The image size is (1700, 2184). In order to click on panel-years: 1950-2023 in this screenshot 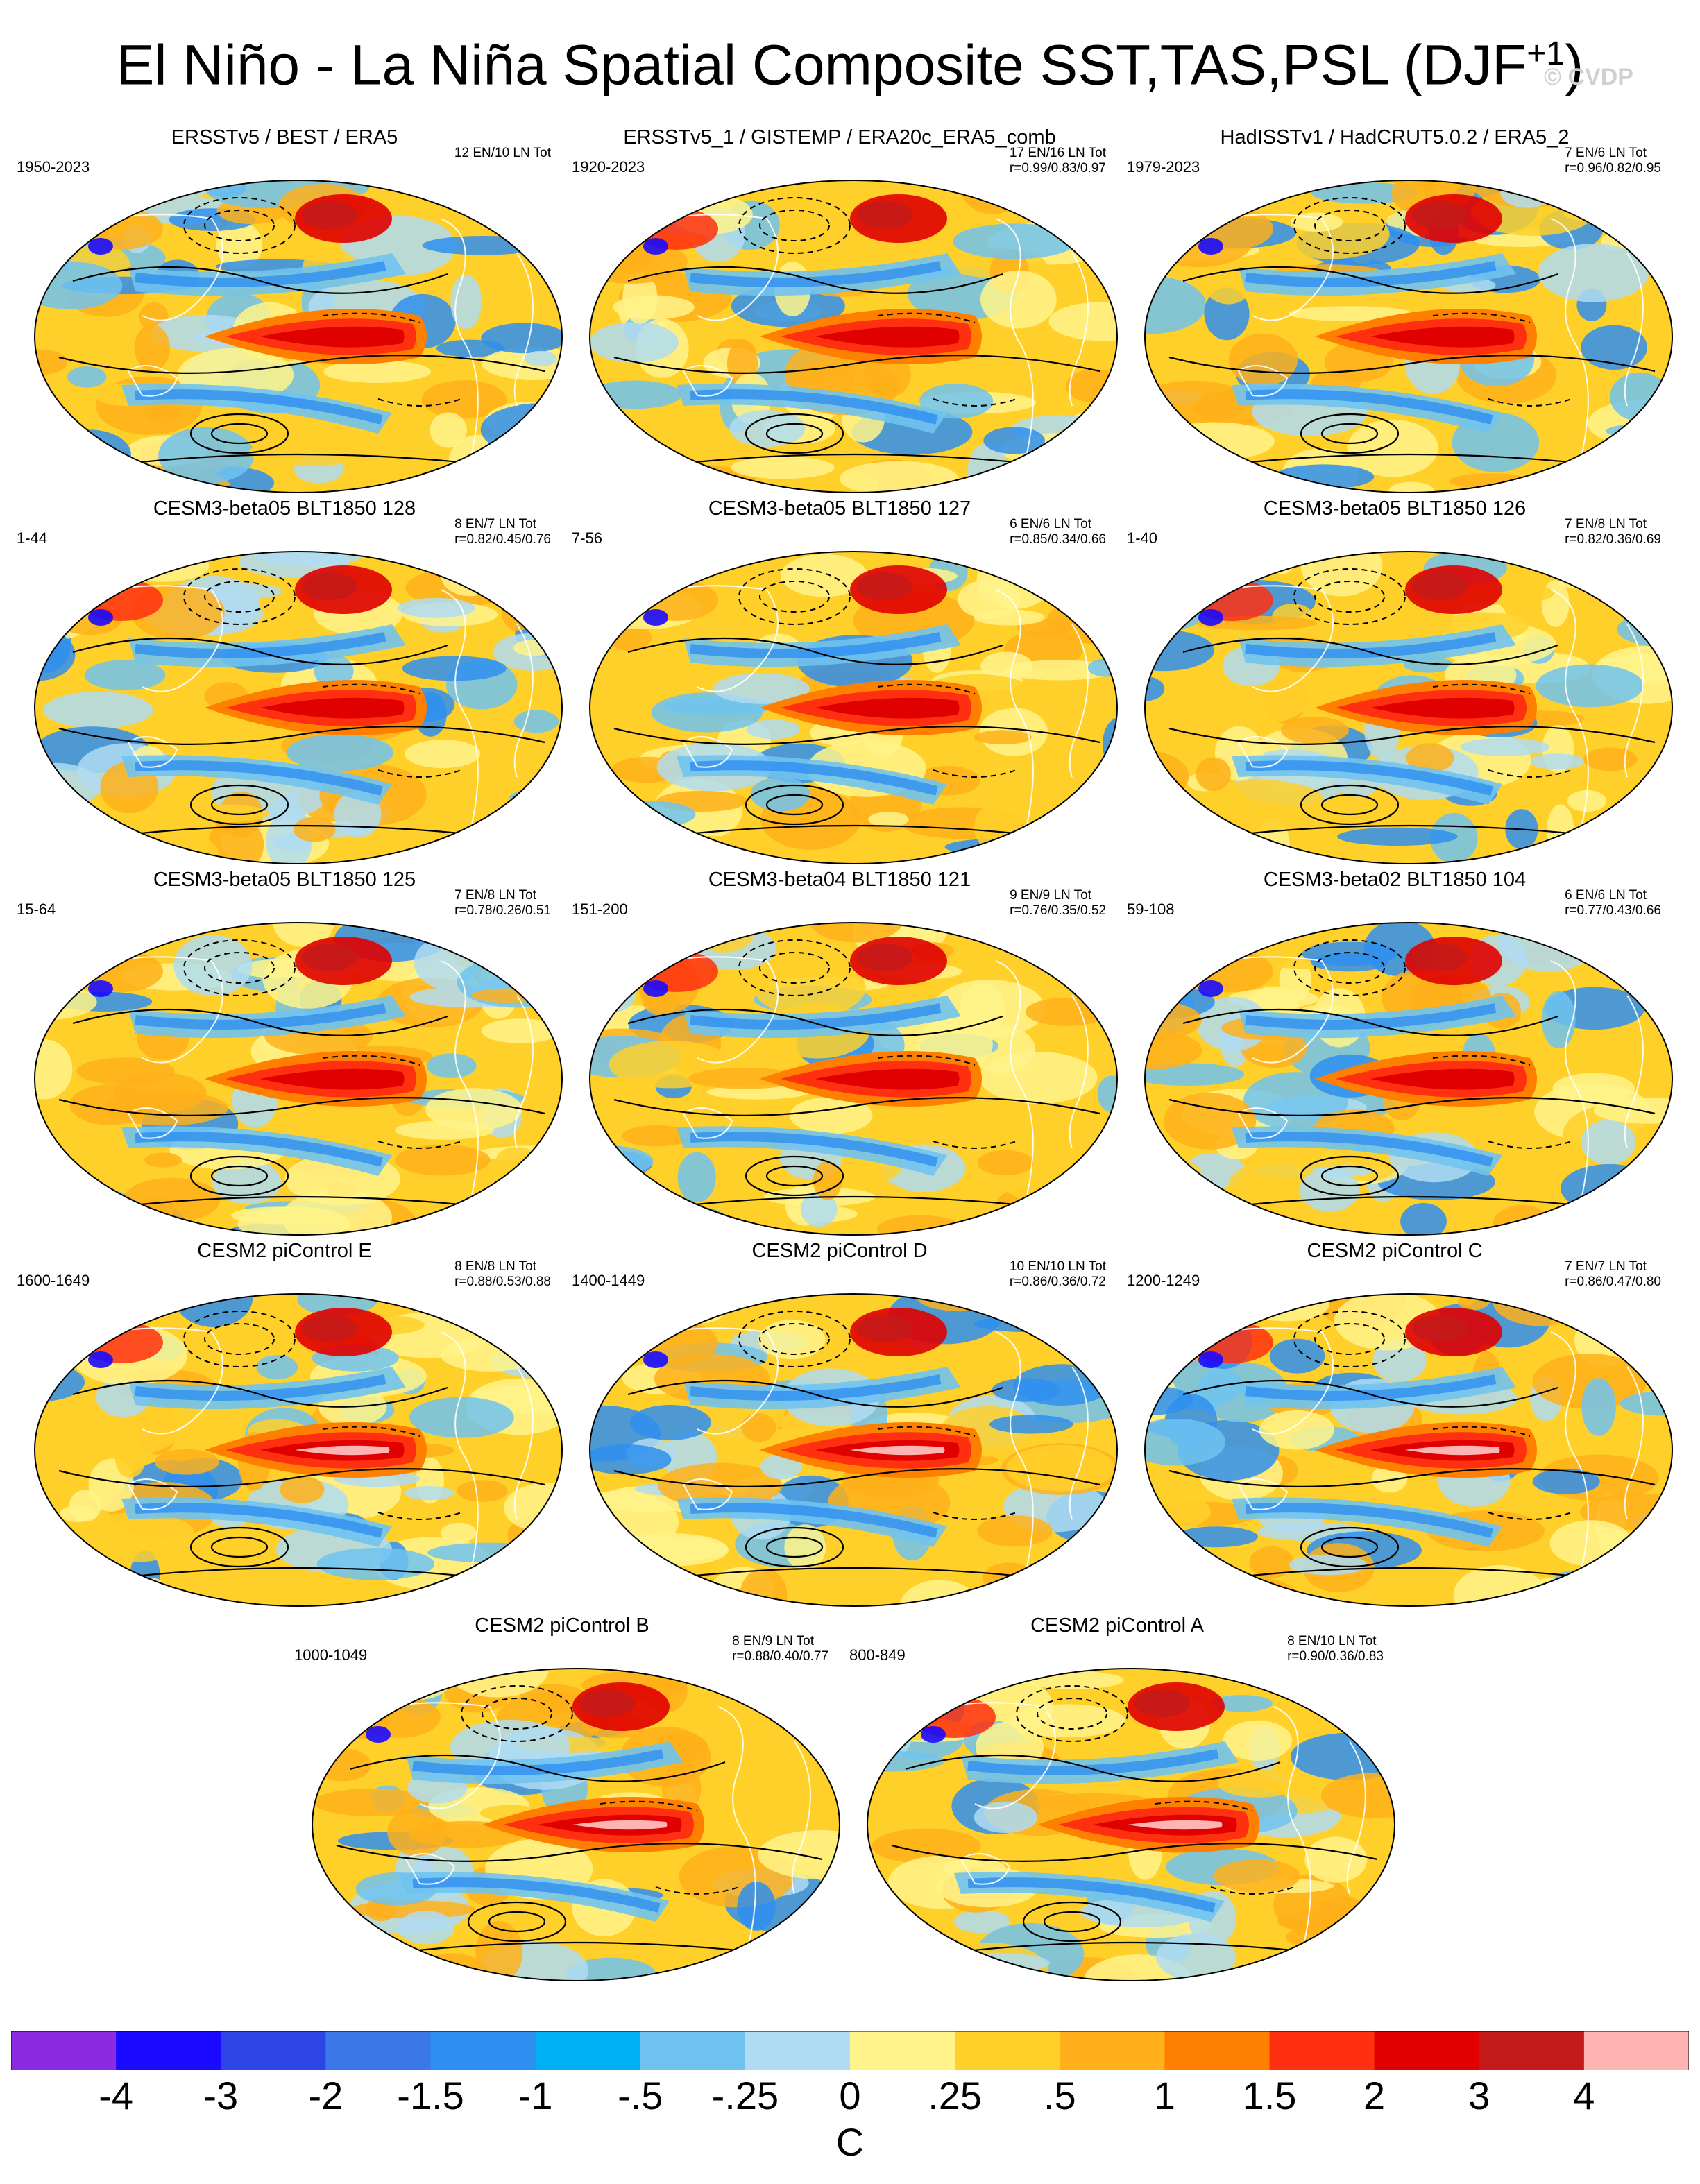, I will do `click(53, 167)`.